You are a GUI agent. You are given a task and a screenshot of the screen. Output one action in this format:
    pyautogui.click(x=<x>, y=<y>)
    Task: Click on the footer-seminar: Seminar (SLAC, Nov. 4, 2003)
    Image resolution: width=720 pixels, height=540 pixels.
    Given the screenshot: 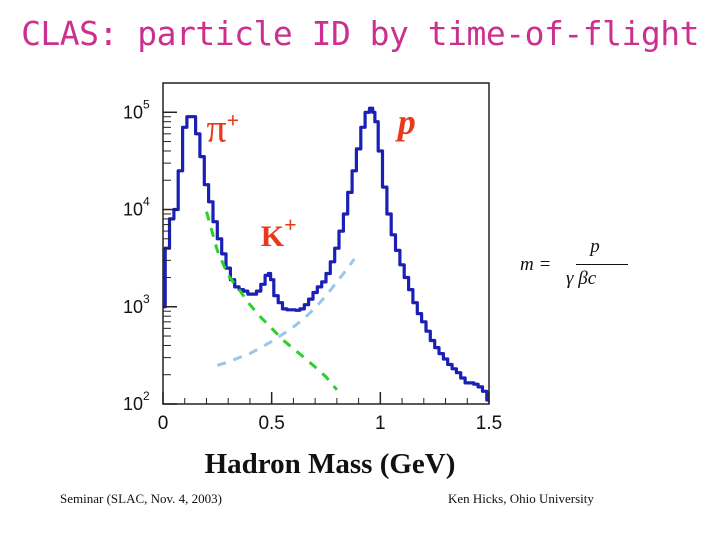 What is the action you would take?
    pyautogui.click(x=141, y=498)
    